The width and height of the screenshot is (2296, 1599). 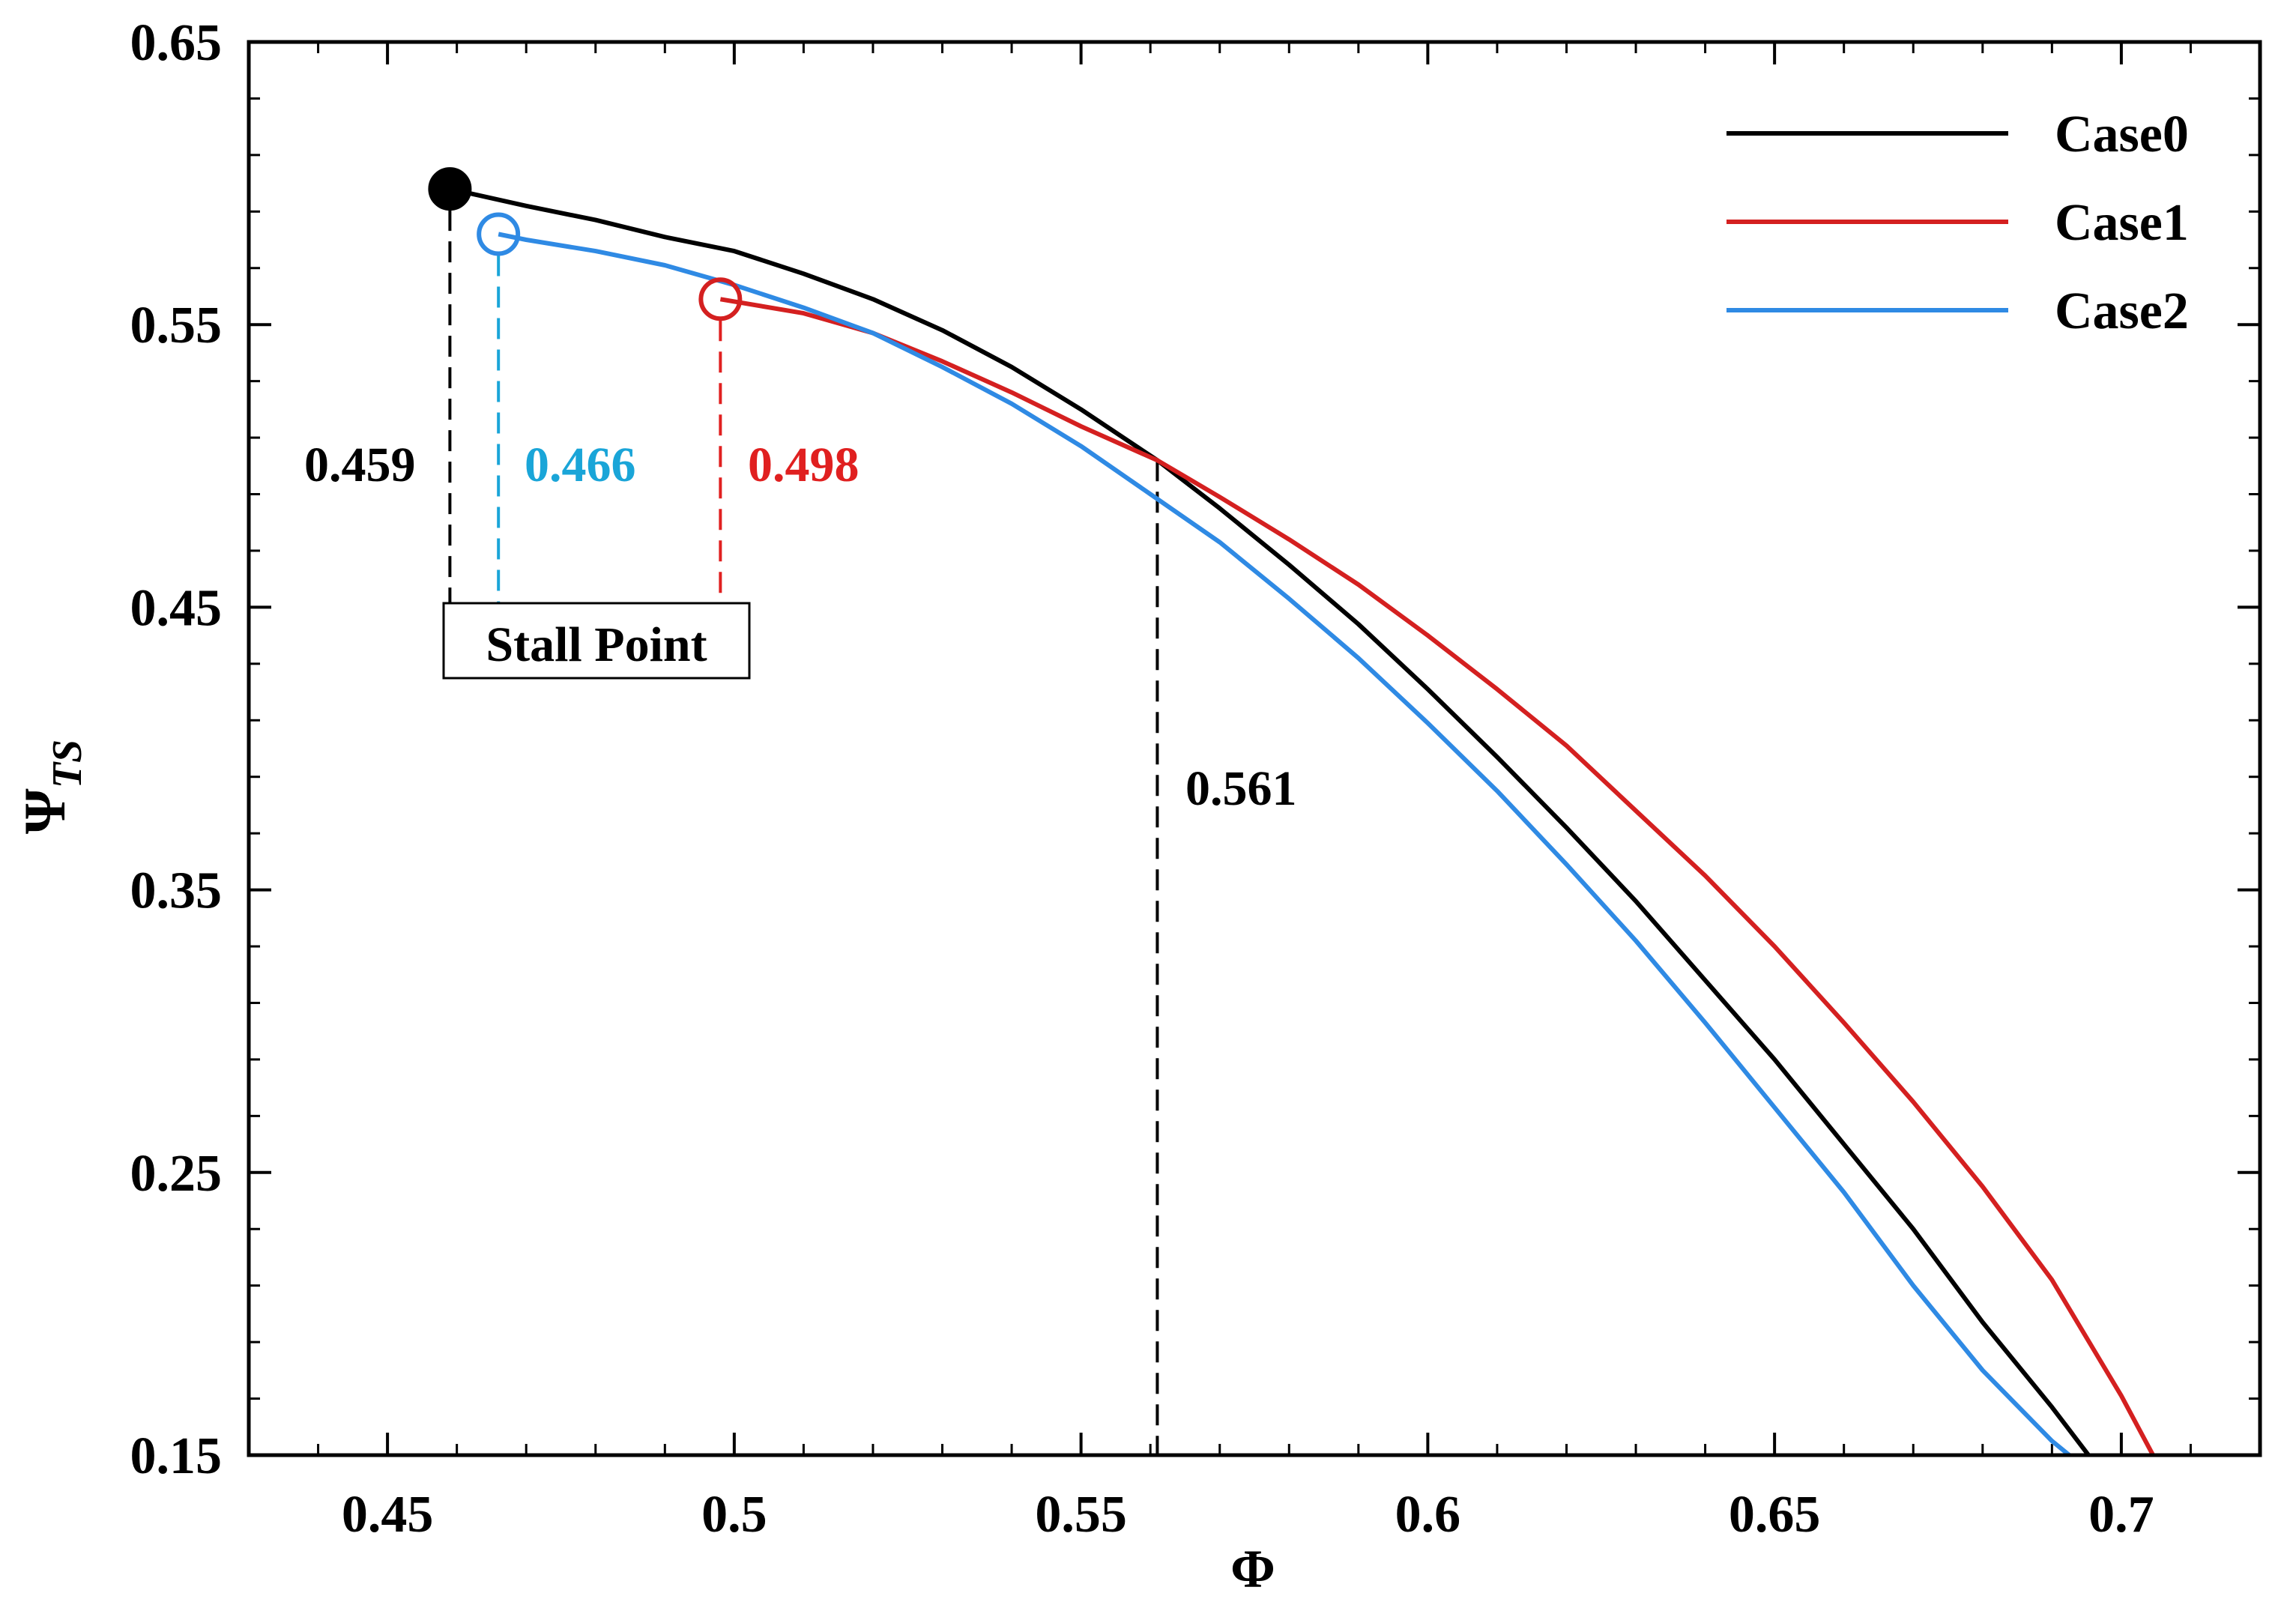 I want to click on y-tick-label: 0.15, so click(x=176, y=1456).